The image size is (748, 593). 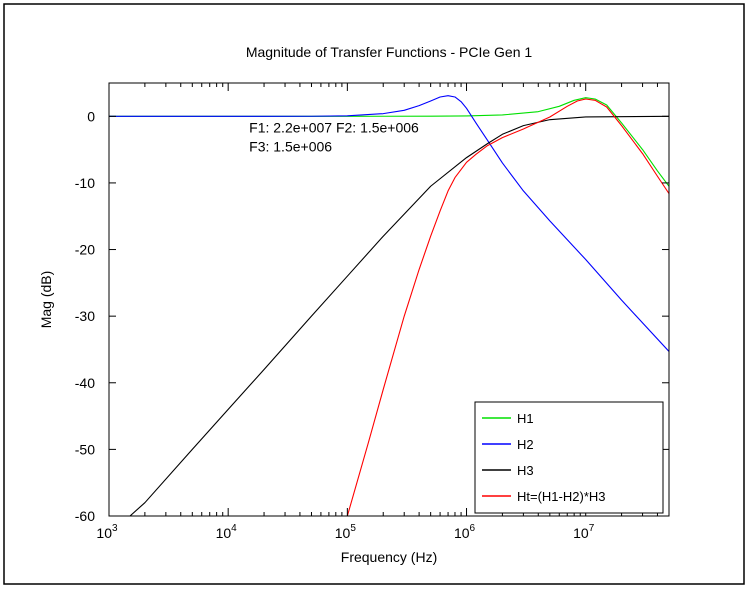 What do you see at coordinates (389, 557) in the screenshot?
I see `x-axis-label: Frequency (Hz)` at bounding box center [389, 557].